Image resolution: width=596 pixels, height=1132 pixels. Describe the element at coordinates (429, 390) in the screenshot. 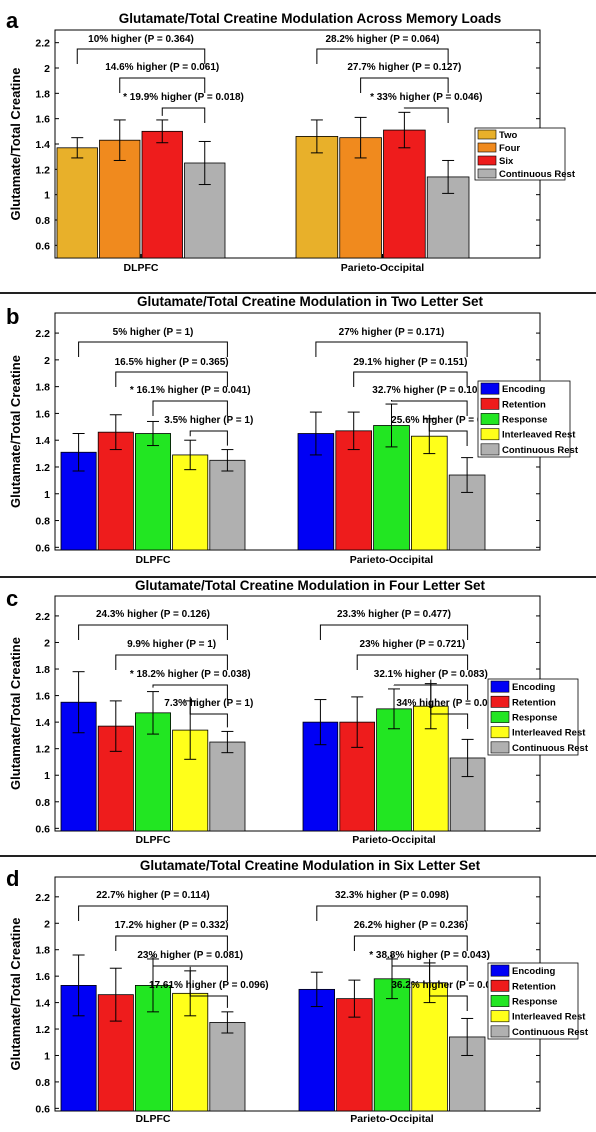

I see `comparison-label: 32.7% higher (P = 0.101)` at that location.